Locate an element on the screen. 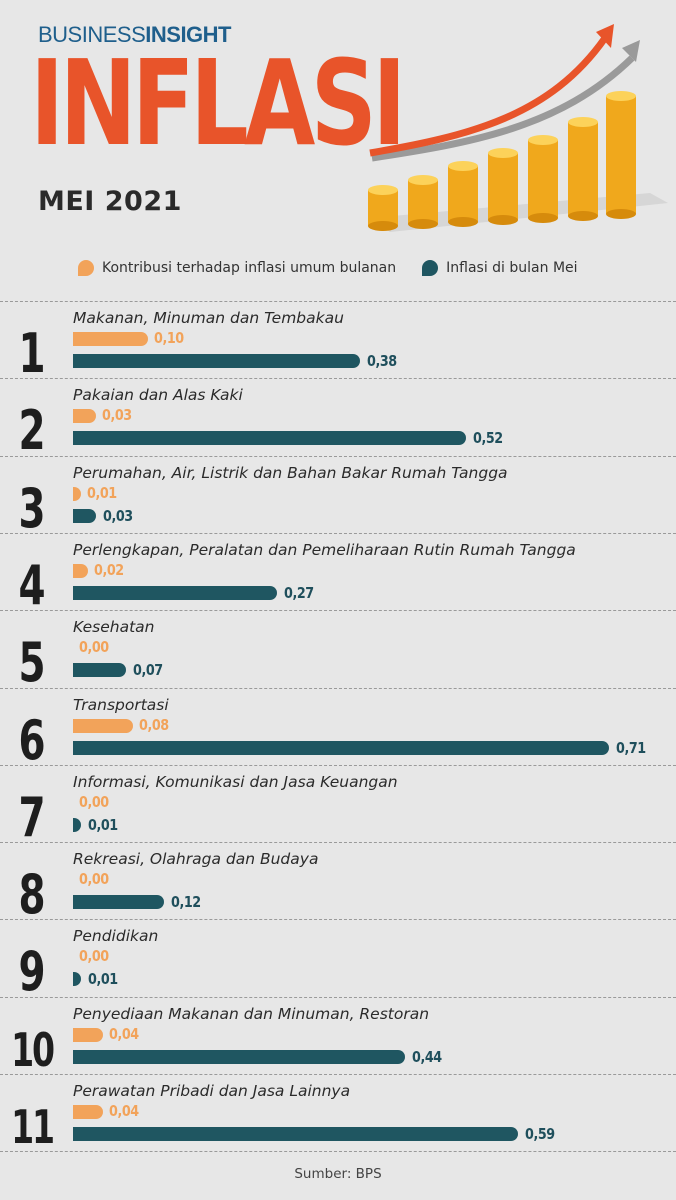 Image resolution: width=676 pixels, height=1200 pixels. legend-swatch-teal is located at coordinates (430, 268).